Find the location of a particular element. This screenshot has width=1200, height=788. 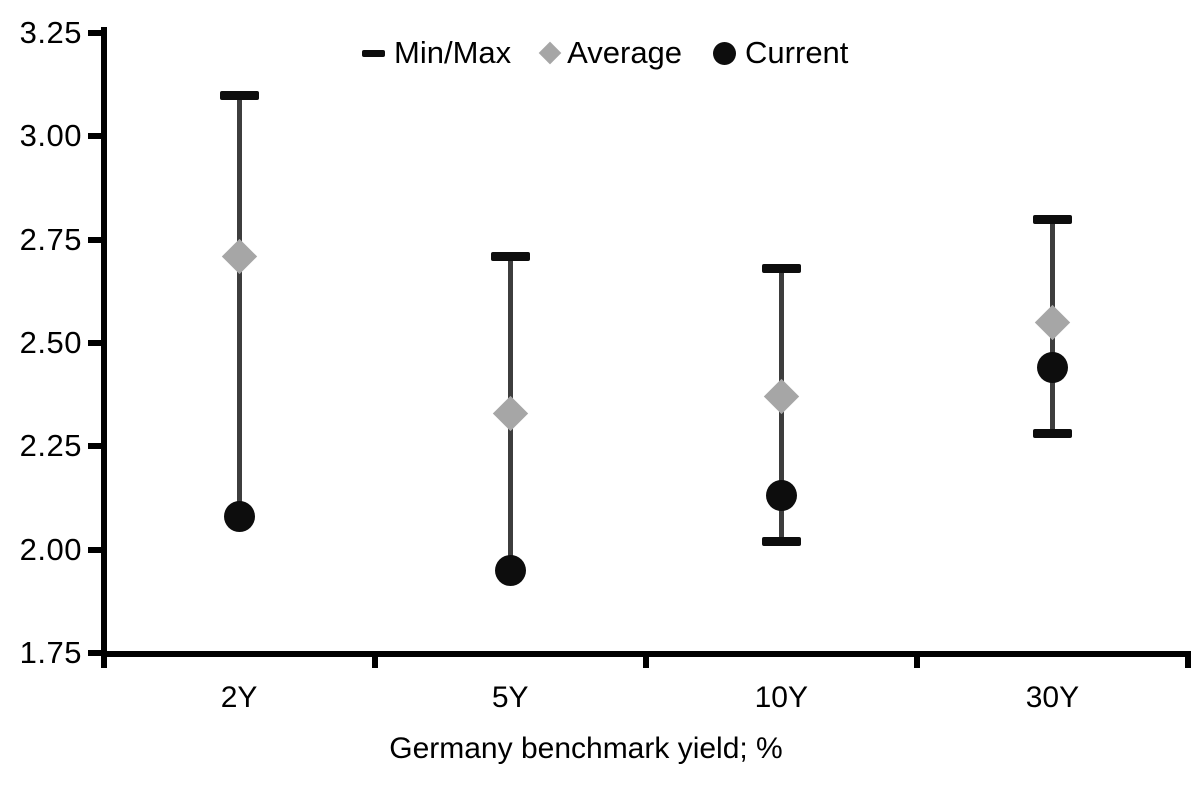

min-max-range-bar is located at coordinates (239, 306).